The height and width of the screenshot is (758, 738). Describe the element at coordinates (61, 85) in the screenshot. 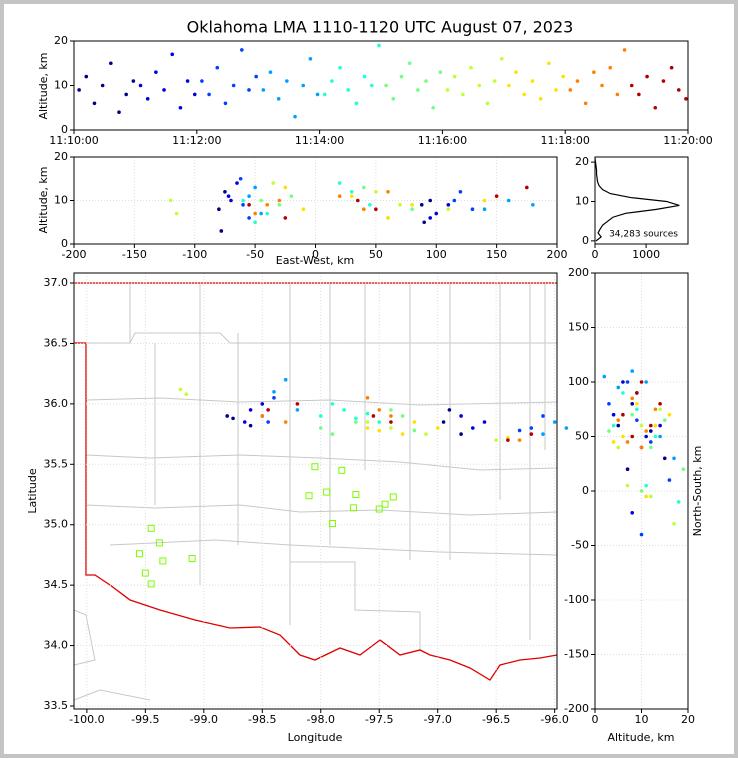

I see `y-tick-label: 10` at that location.